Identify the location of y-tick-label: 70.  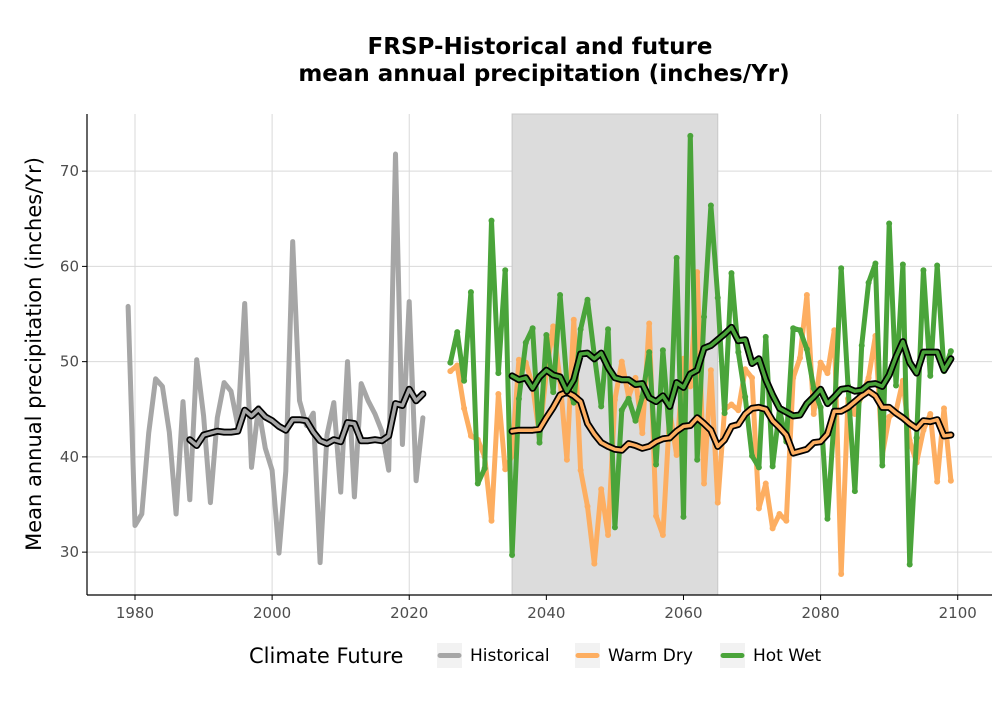
(69, 171).